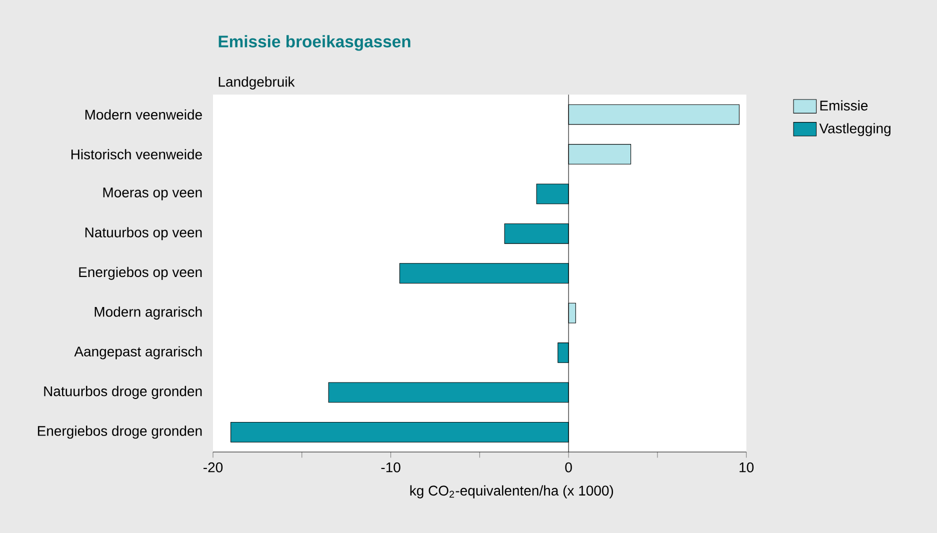 This screenshot has width=937, height=533. I want to click on y-tick-label: Natuurbos droge gronden, so click(123, 392).